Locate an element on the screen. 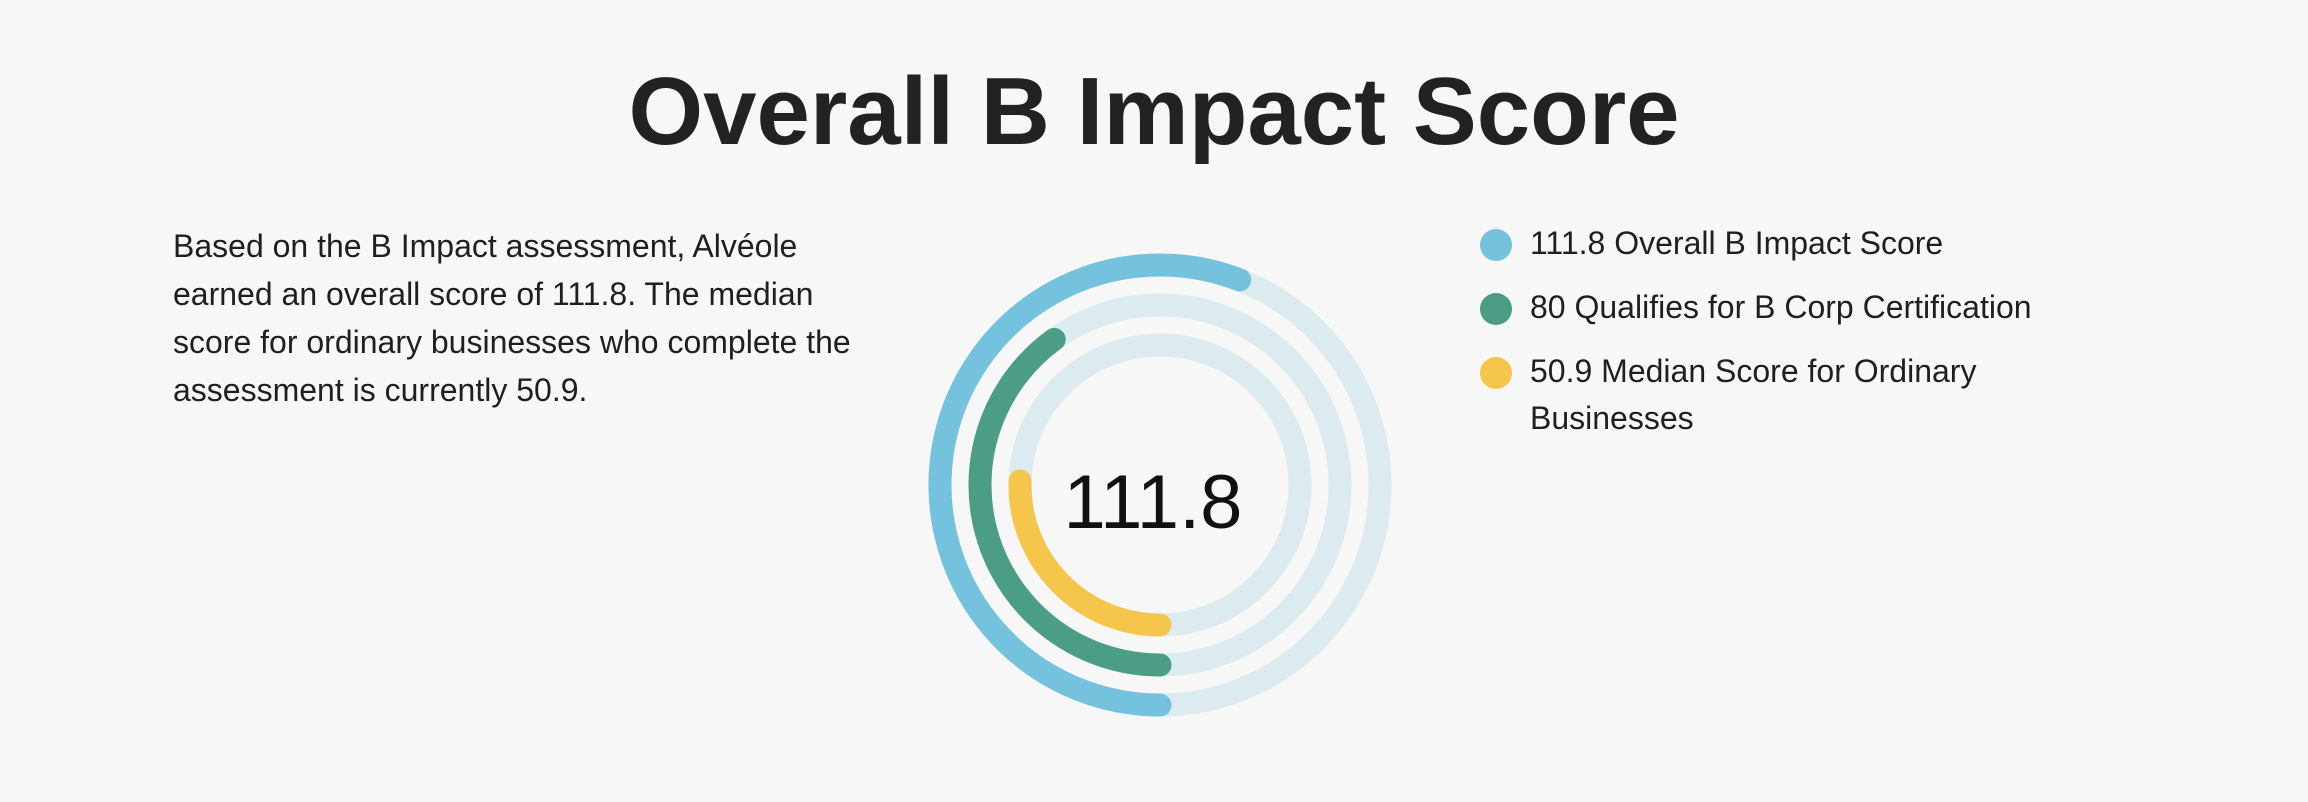 The width and height of the screenshot is (2308, 802). legend-dot-overall-score is located at coordinates (1496, 245).